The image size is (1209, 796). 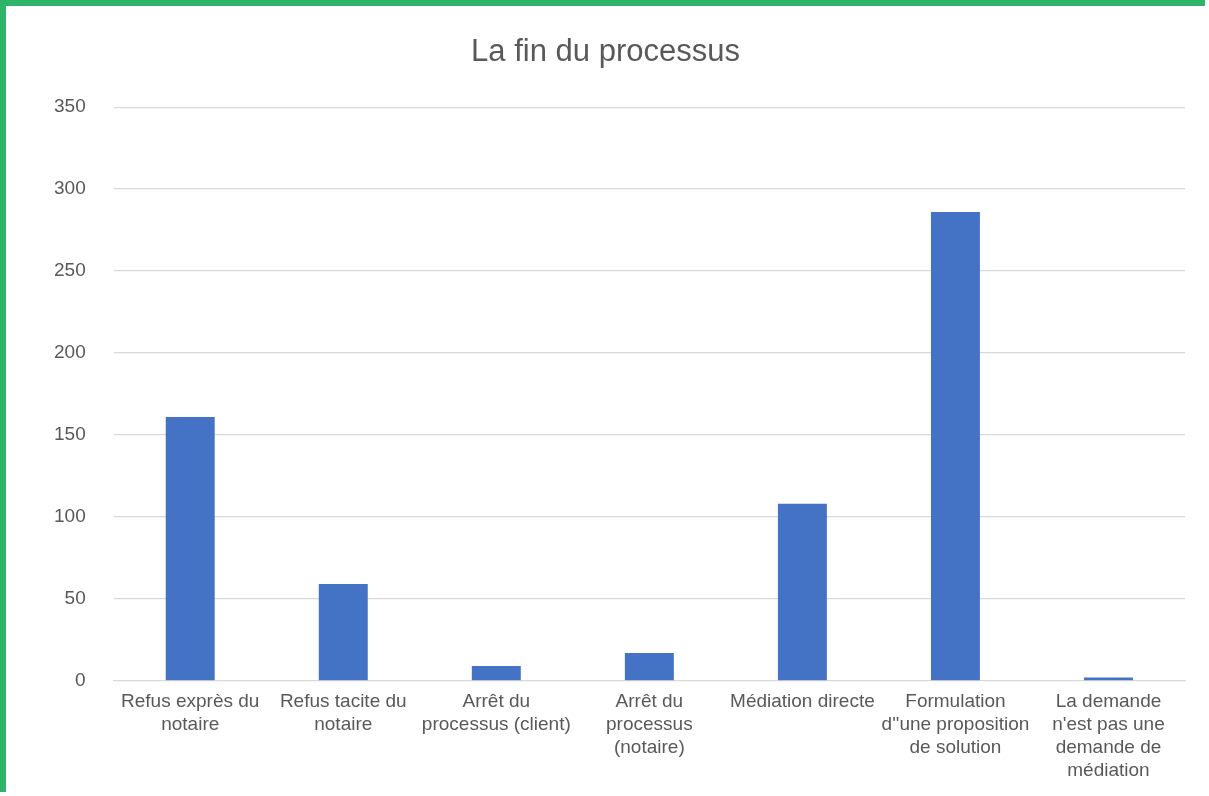 What do you see at coordinates (70, 106) in the screenshot?
I see `y-tick-label: 350` at bounding box center [70, 106].